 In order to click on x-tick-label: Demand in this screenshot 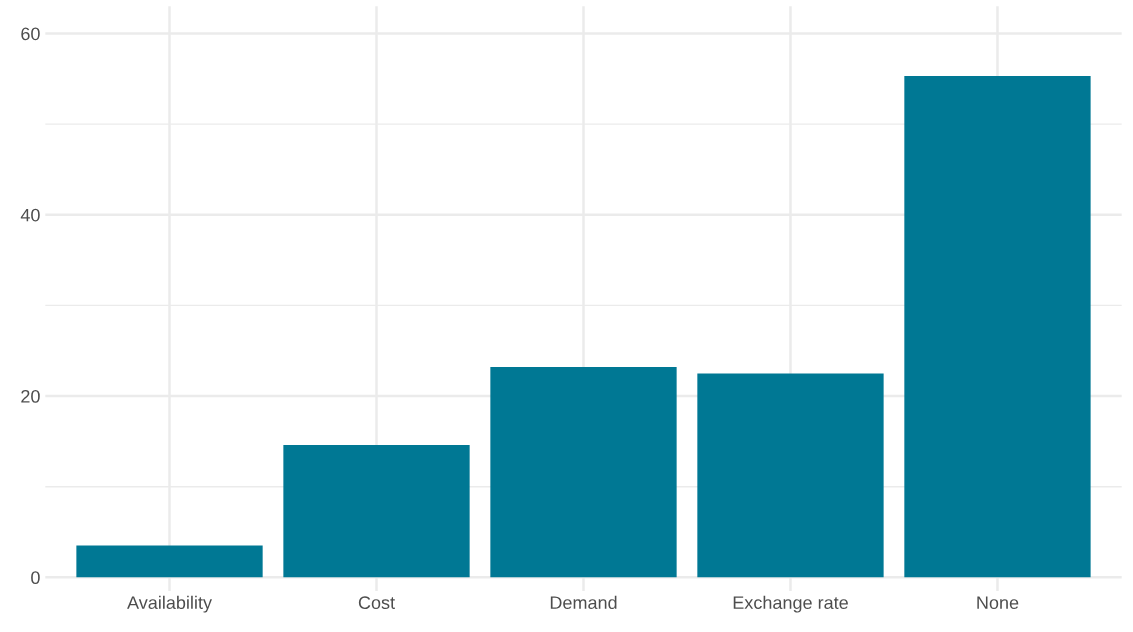, I will do `click(583, 602)`.